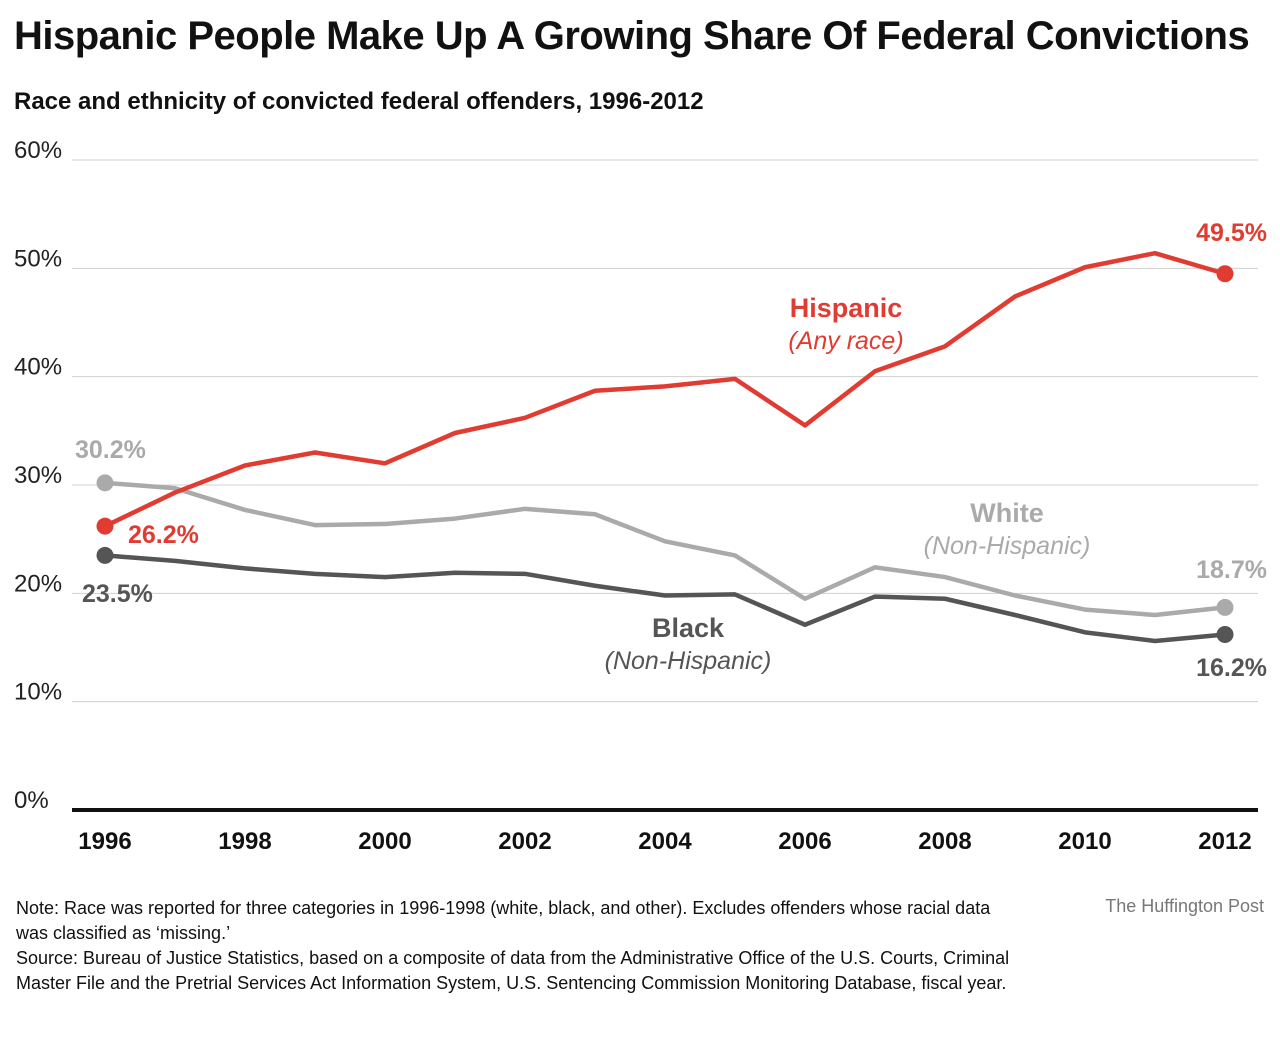 The width and height of the screenshot is (1280, 1044). I want to click on data-label-white-start: 30.2%, so click(110, 450).